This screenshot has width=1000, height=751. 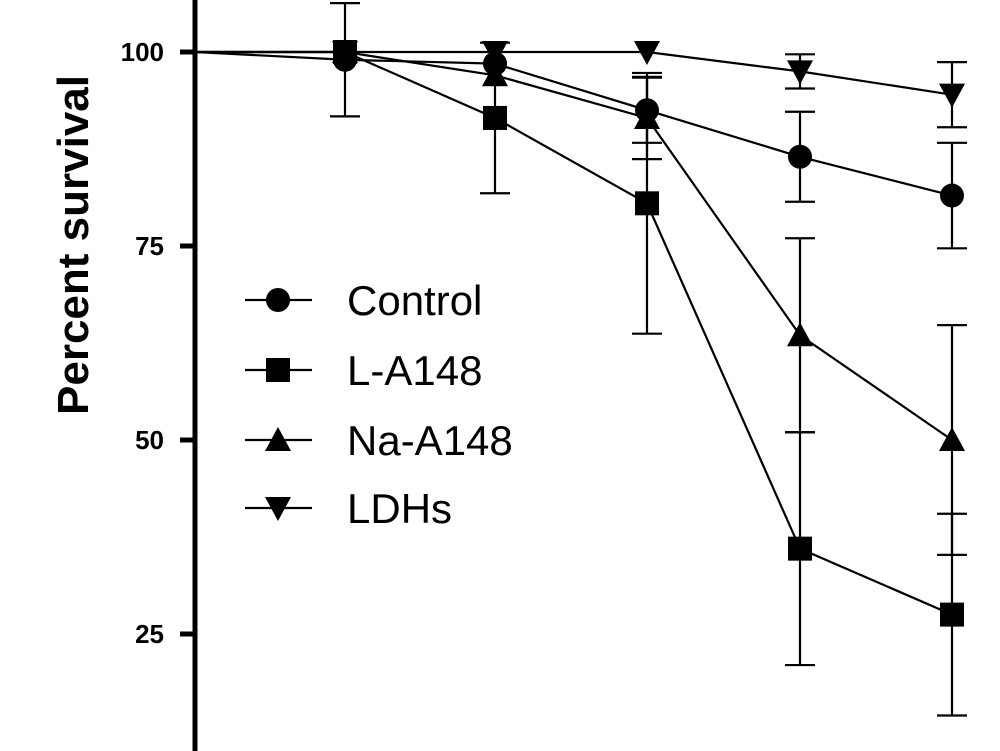 I want to click on legend-item-control: Control, so click(x=363, y=300).